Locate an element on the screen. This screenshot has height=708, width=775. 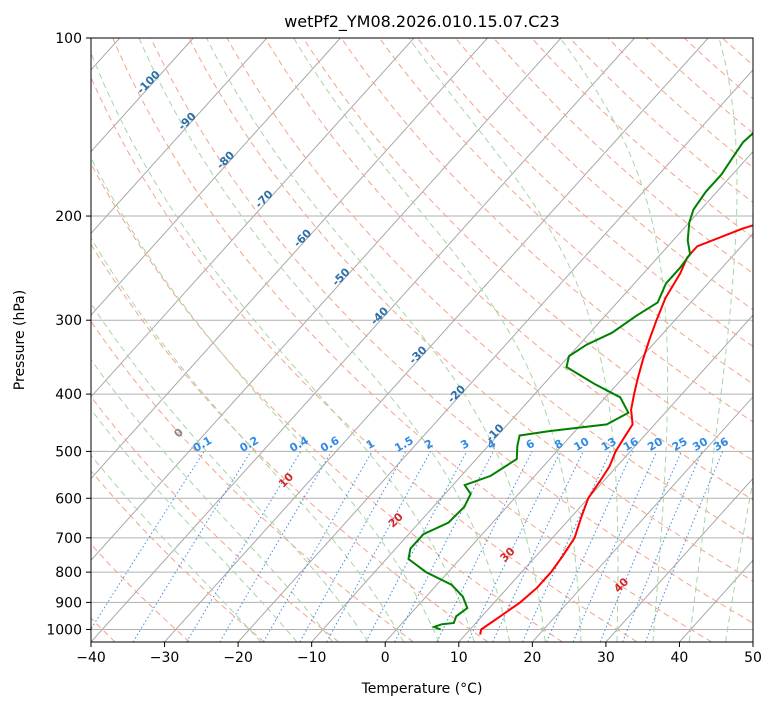
x-tick-label: 10 is located at coordinates (459, 658).